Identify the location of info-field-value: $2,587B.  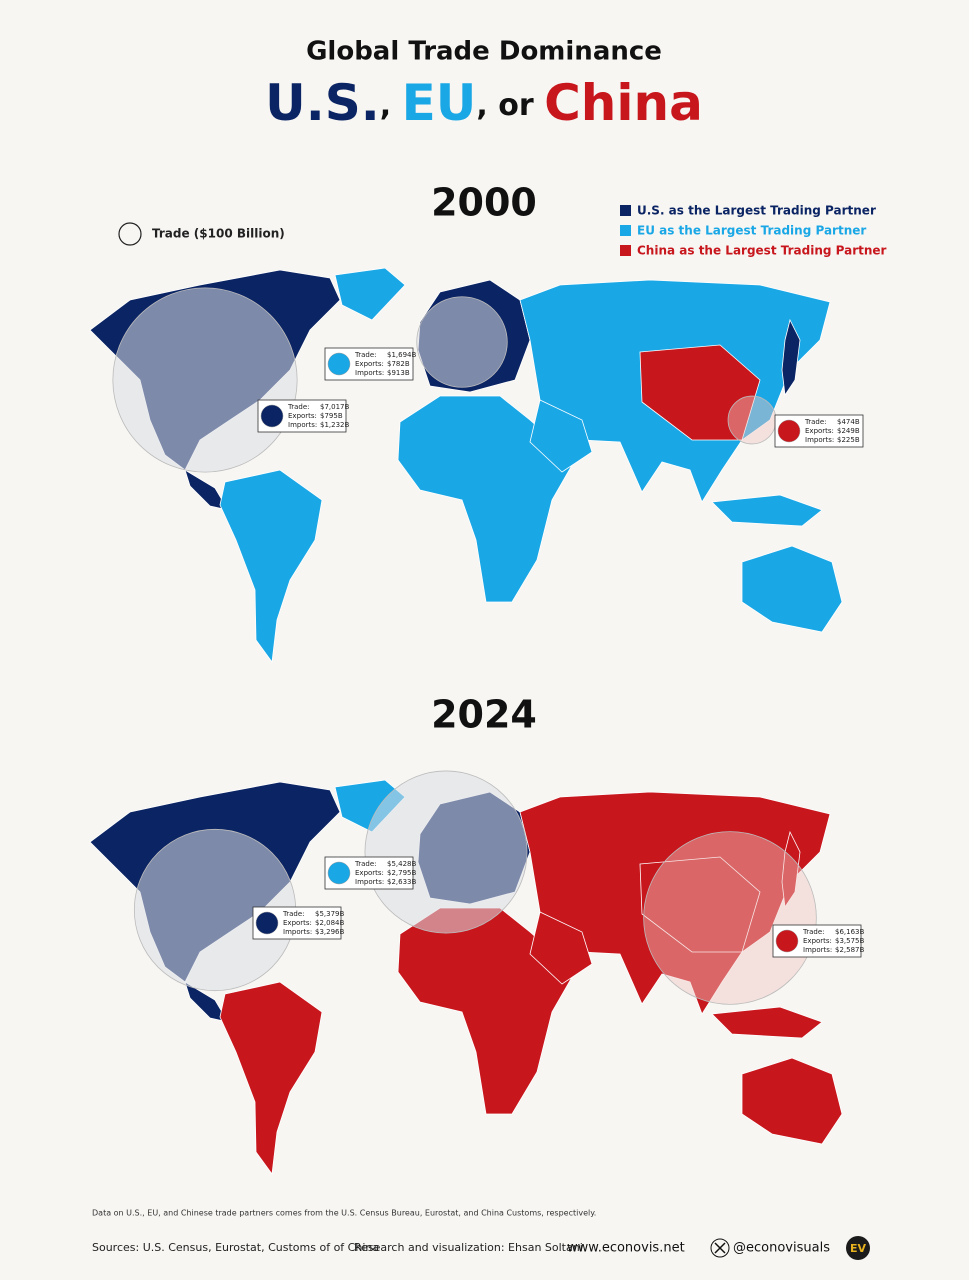
(849, 950).